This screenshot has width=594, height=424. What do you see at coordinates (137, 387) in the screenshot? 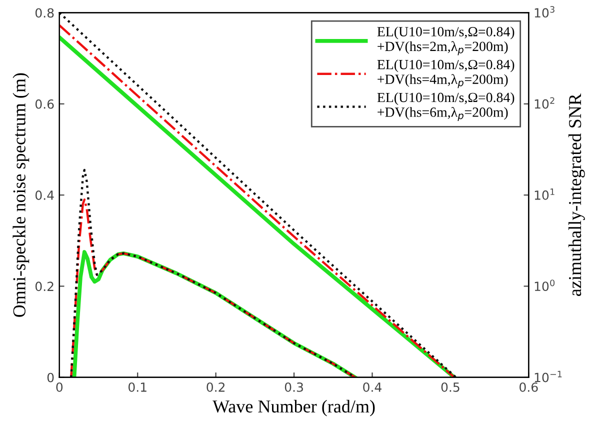
I see `x-tick-label: 0.1` at bounding box center [137, 387].